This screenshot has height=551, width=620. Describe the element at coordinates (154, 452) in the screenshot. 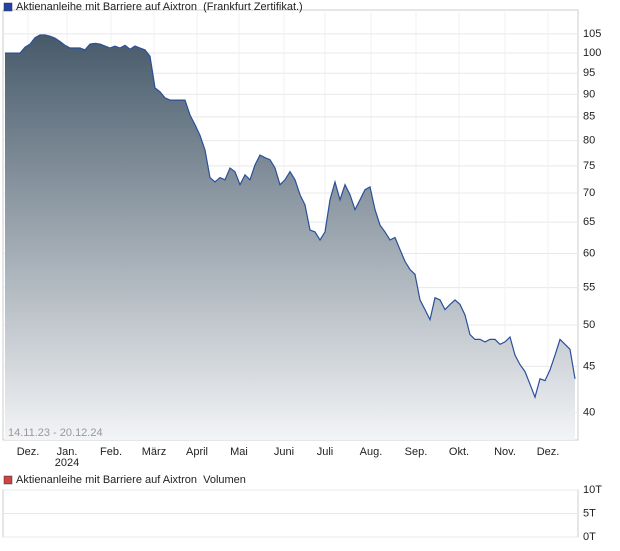

I see `x-tick-label: März` at that location.